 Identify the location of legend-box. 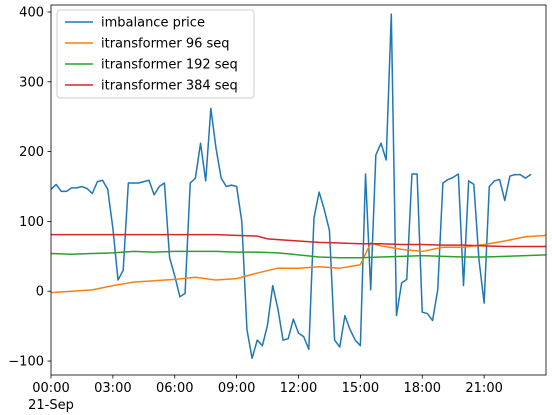
(155, 54).